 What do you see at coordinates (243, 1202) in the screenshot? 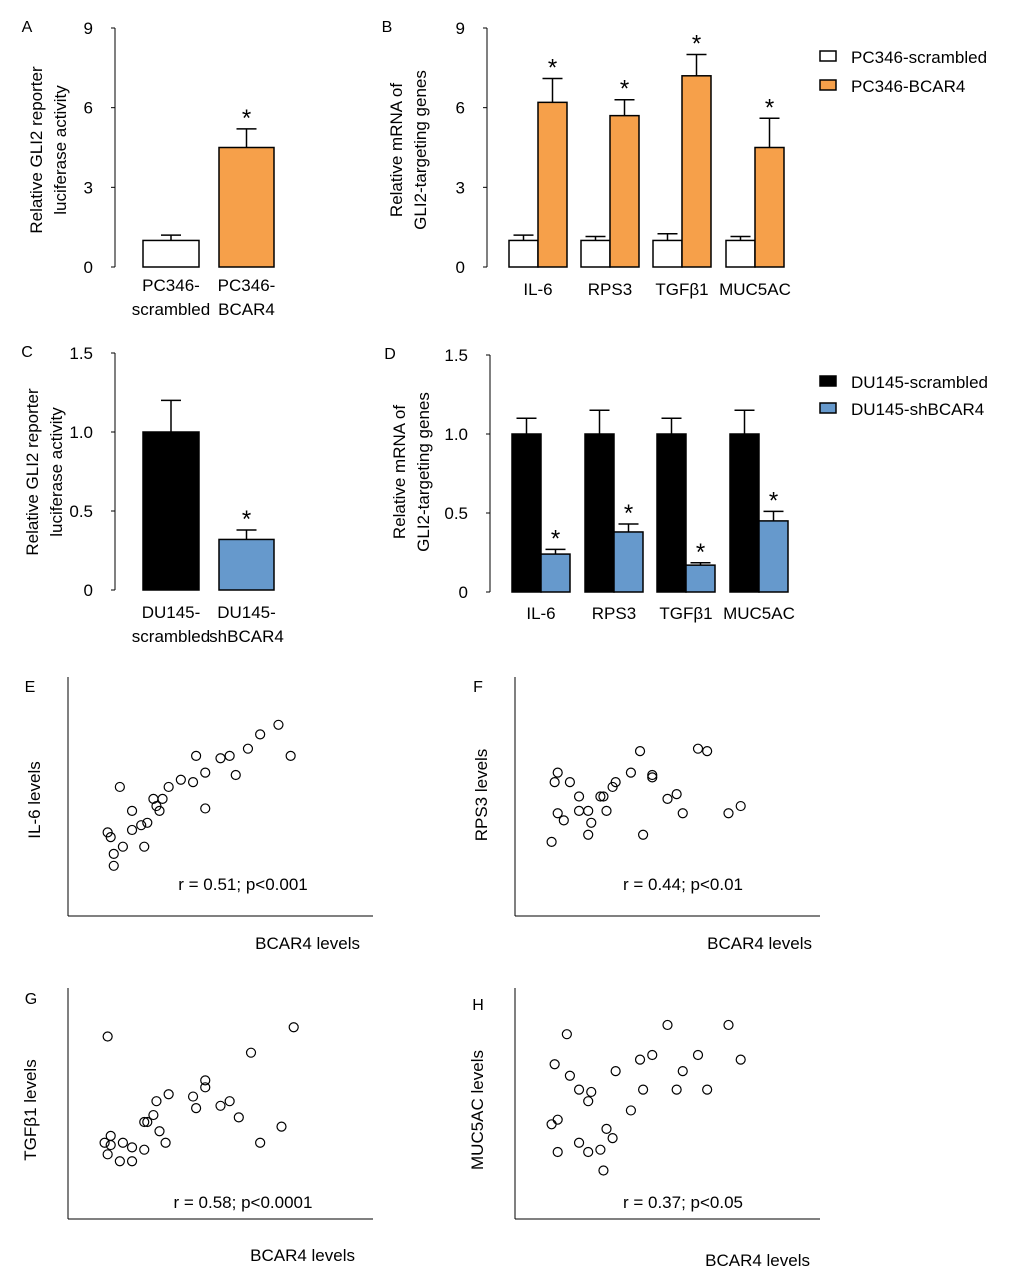
I see `correlation-annotation: r = 0.58; p<0.0001` at bounding box center [243, 1202].